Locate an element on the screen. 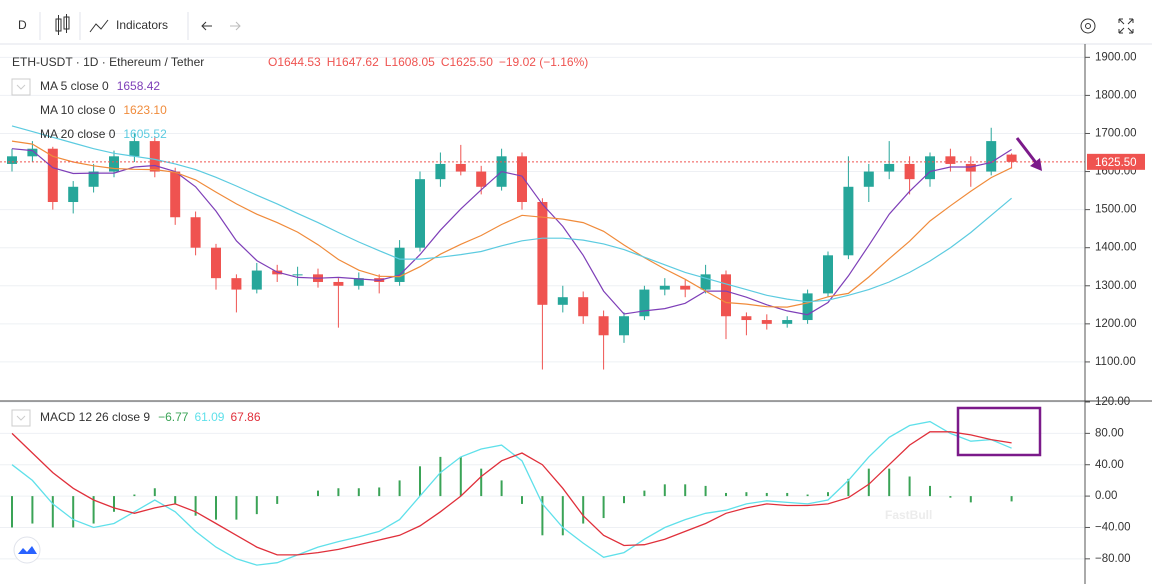  legend-name: MA 10 close 0 is located at coordinates (78, 110).